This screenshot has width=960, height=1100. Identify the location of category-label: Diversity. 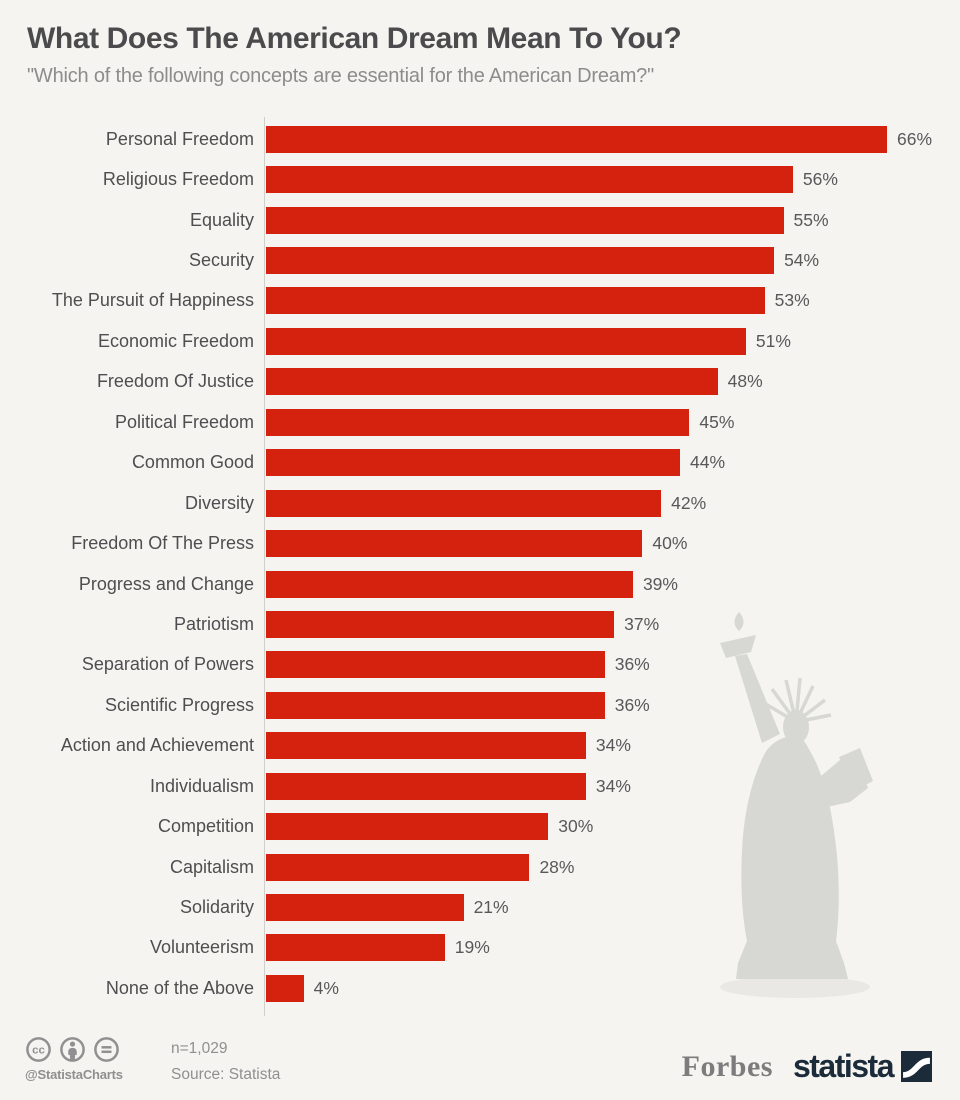
(219, 502).